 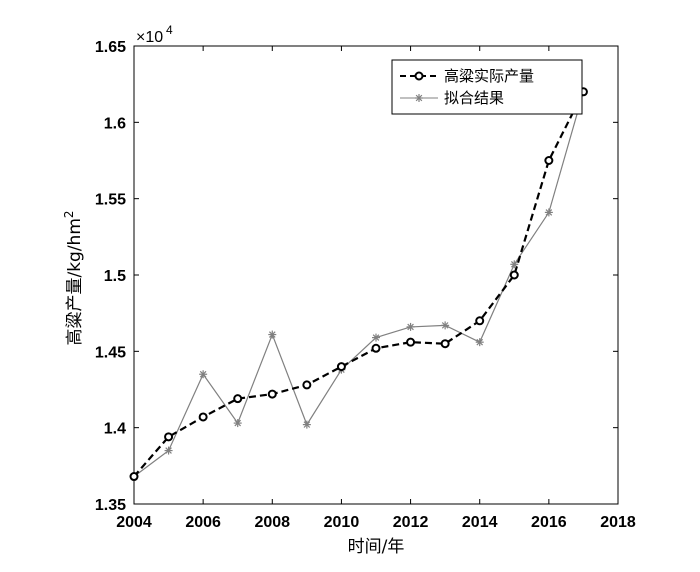 What do you see at coordinates (474, 98) in the screenshot?
I see `legend-label-fit: 拟合结果` at bounding box center [474, 98].